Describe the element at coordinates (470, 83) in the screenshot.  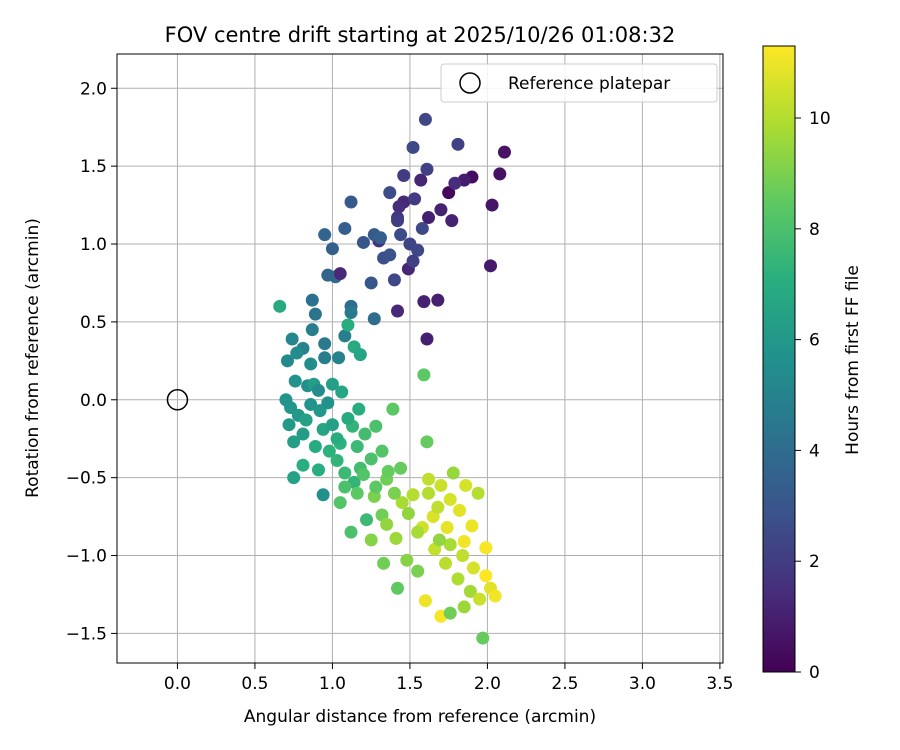
I see `legend-marker` at that location.